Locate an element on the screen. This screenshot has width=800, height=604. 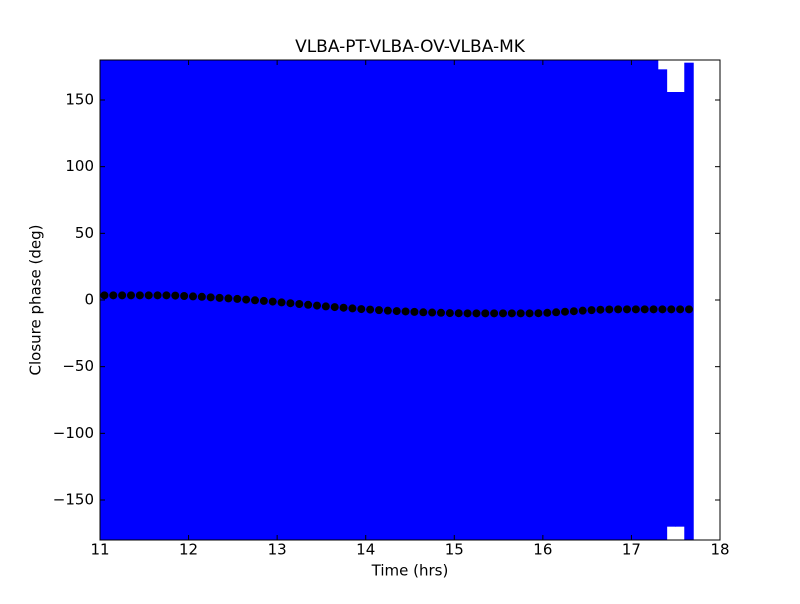
y-tick-label: 0 is located at coordinates (89, 300).